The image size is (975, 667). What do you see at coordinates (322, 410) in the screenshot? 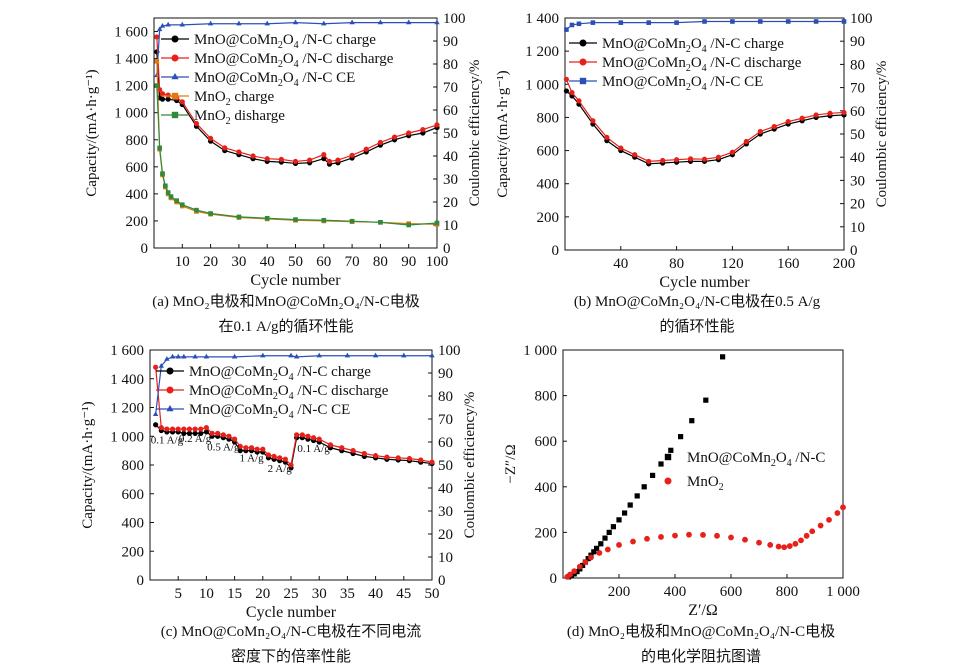
I see `legend-text: /N-C CE` at bounding box center [322, 410].